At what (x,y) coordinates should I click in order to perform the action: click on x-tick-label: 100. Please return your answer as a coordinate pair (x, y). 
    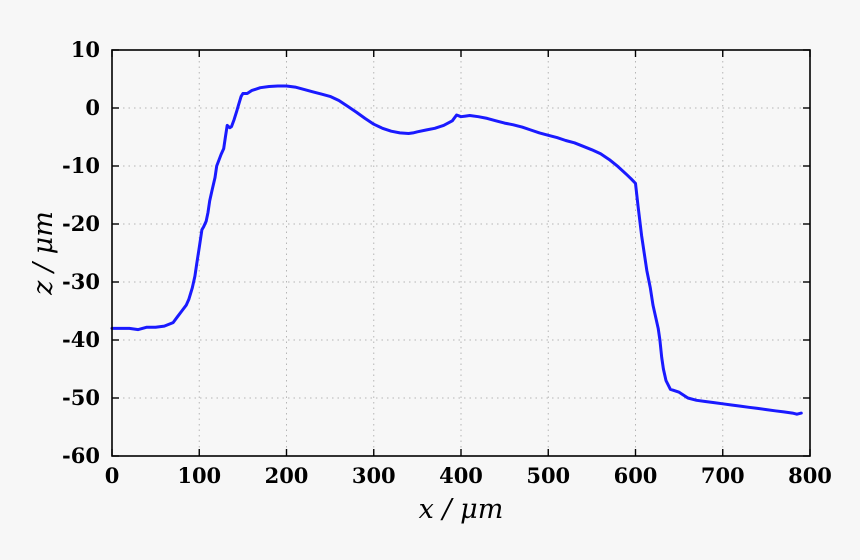
    Looking at the image, I should click on (199, 475).